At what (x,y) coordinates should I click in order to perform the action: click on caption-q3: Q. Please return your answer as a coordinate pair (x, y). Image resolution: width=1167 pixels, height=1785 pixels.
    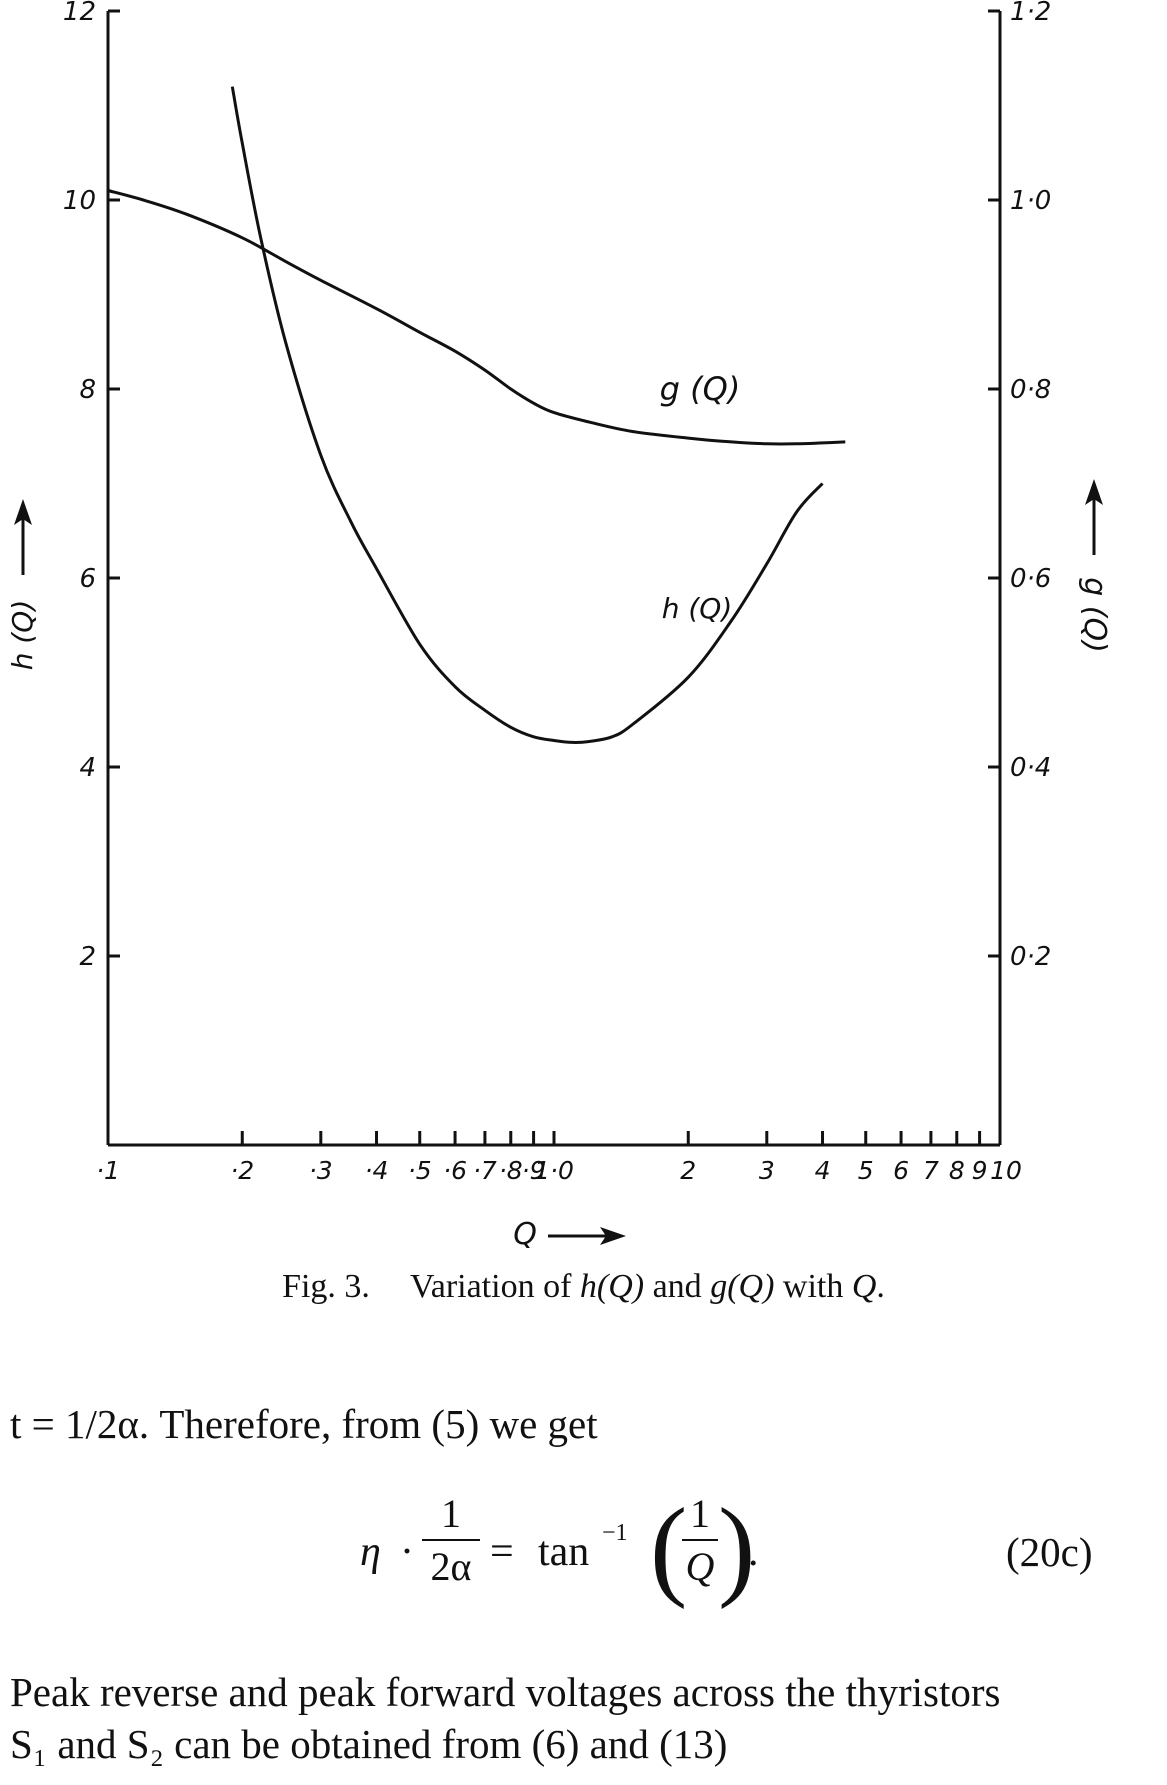
    Looking at the image, I should click on (864, 1286).